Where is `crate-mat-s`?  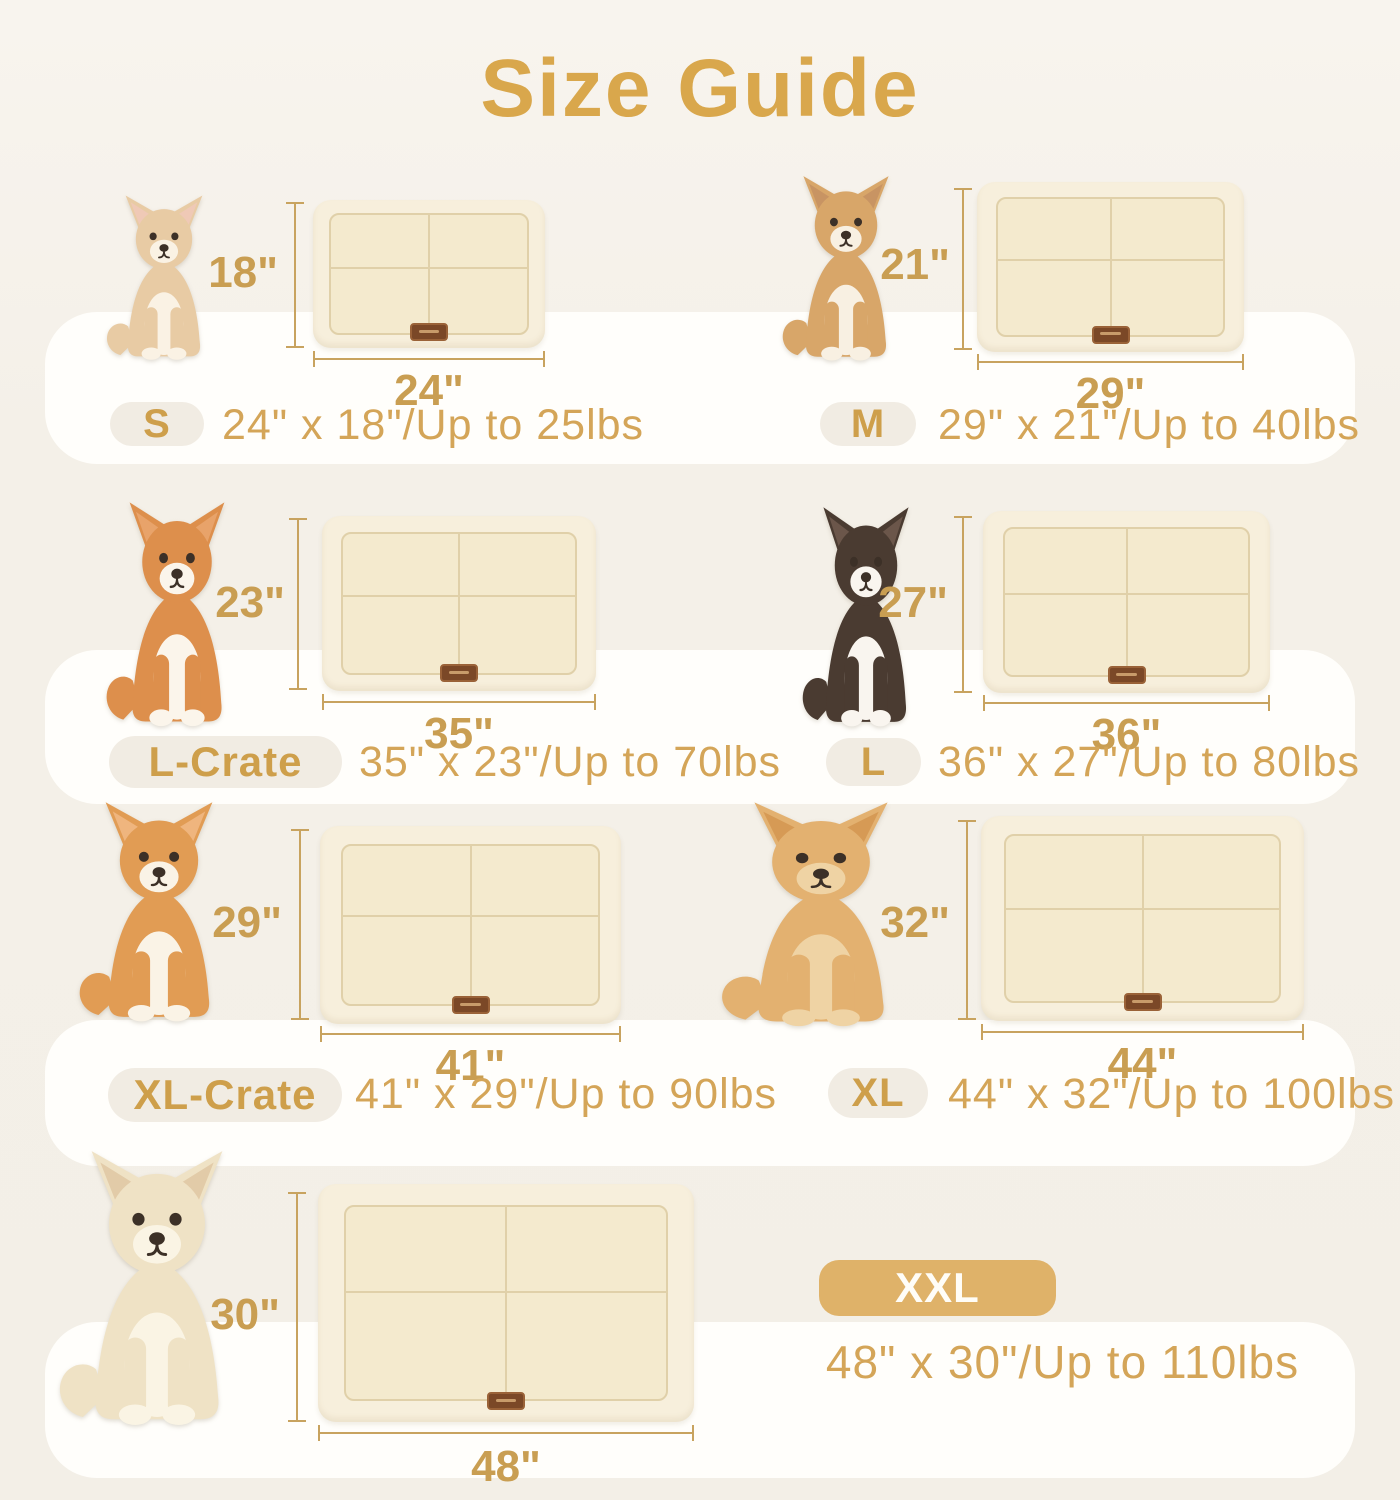
crate-mat-s is located at coordinates (429, 274).